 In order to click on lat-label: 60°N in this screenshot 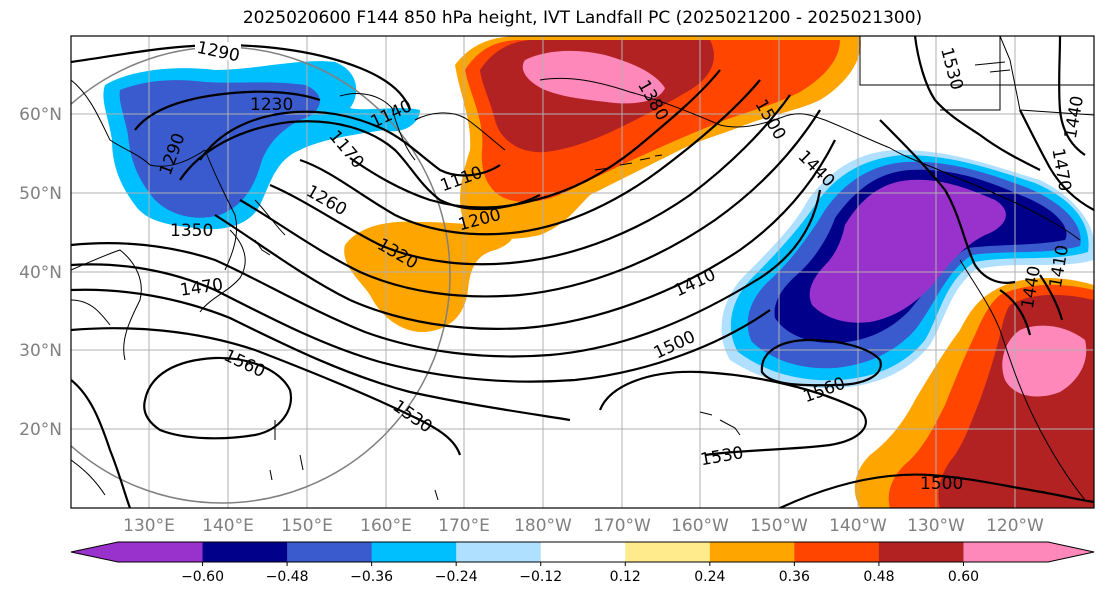, I will do `click(40, 115)`.